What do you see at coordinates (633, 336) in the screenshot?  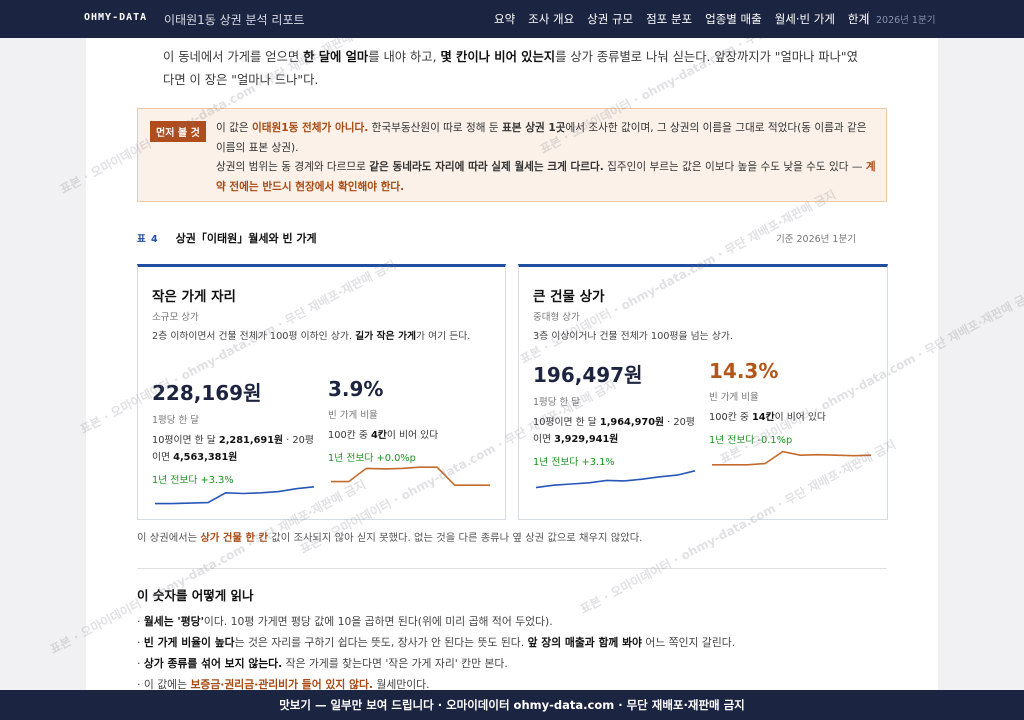 I see `card-description: 3층 이상이거나 건물 전체가 100평을 넘는 상가.` at bounding box center [633, 336].